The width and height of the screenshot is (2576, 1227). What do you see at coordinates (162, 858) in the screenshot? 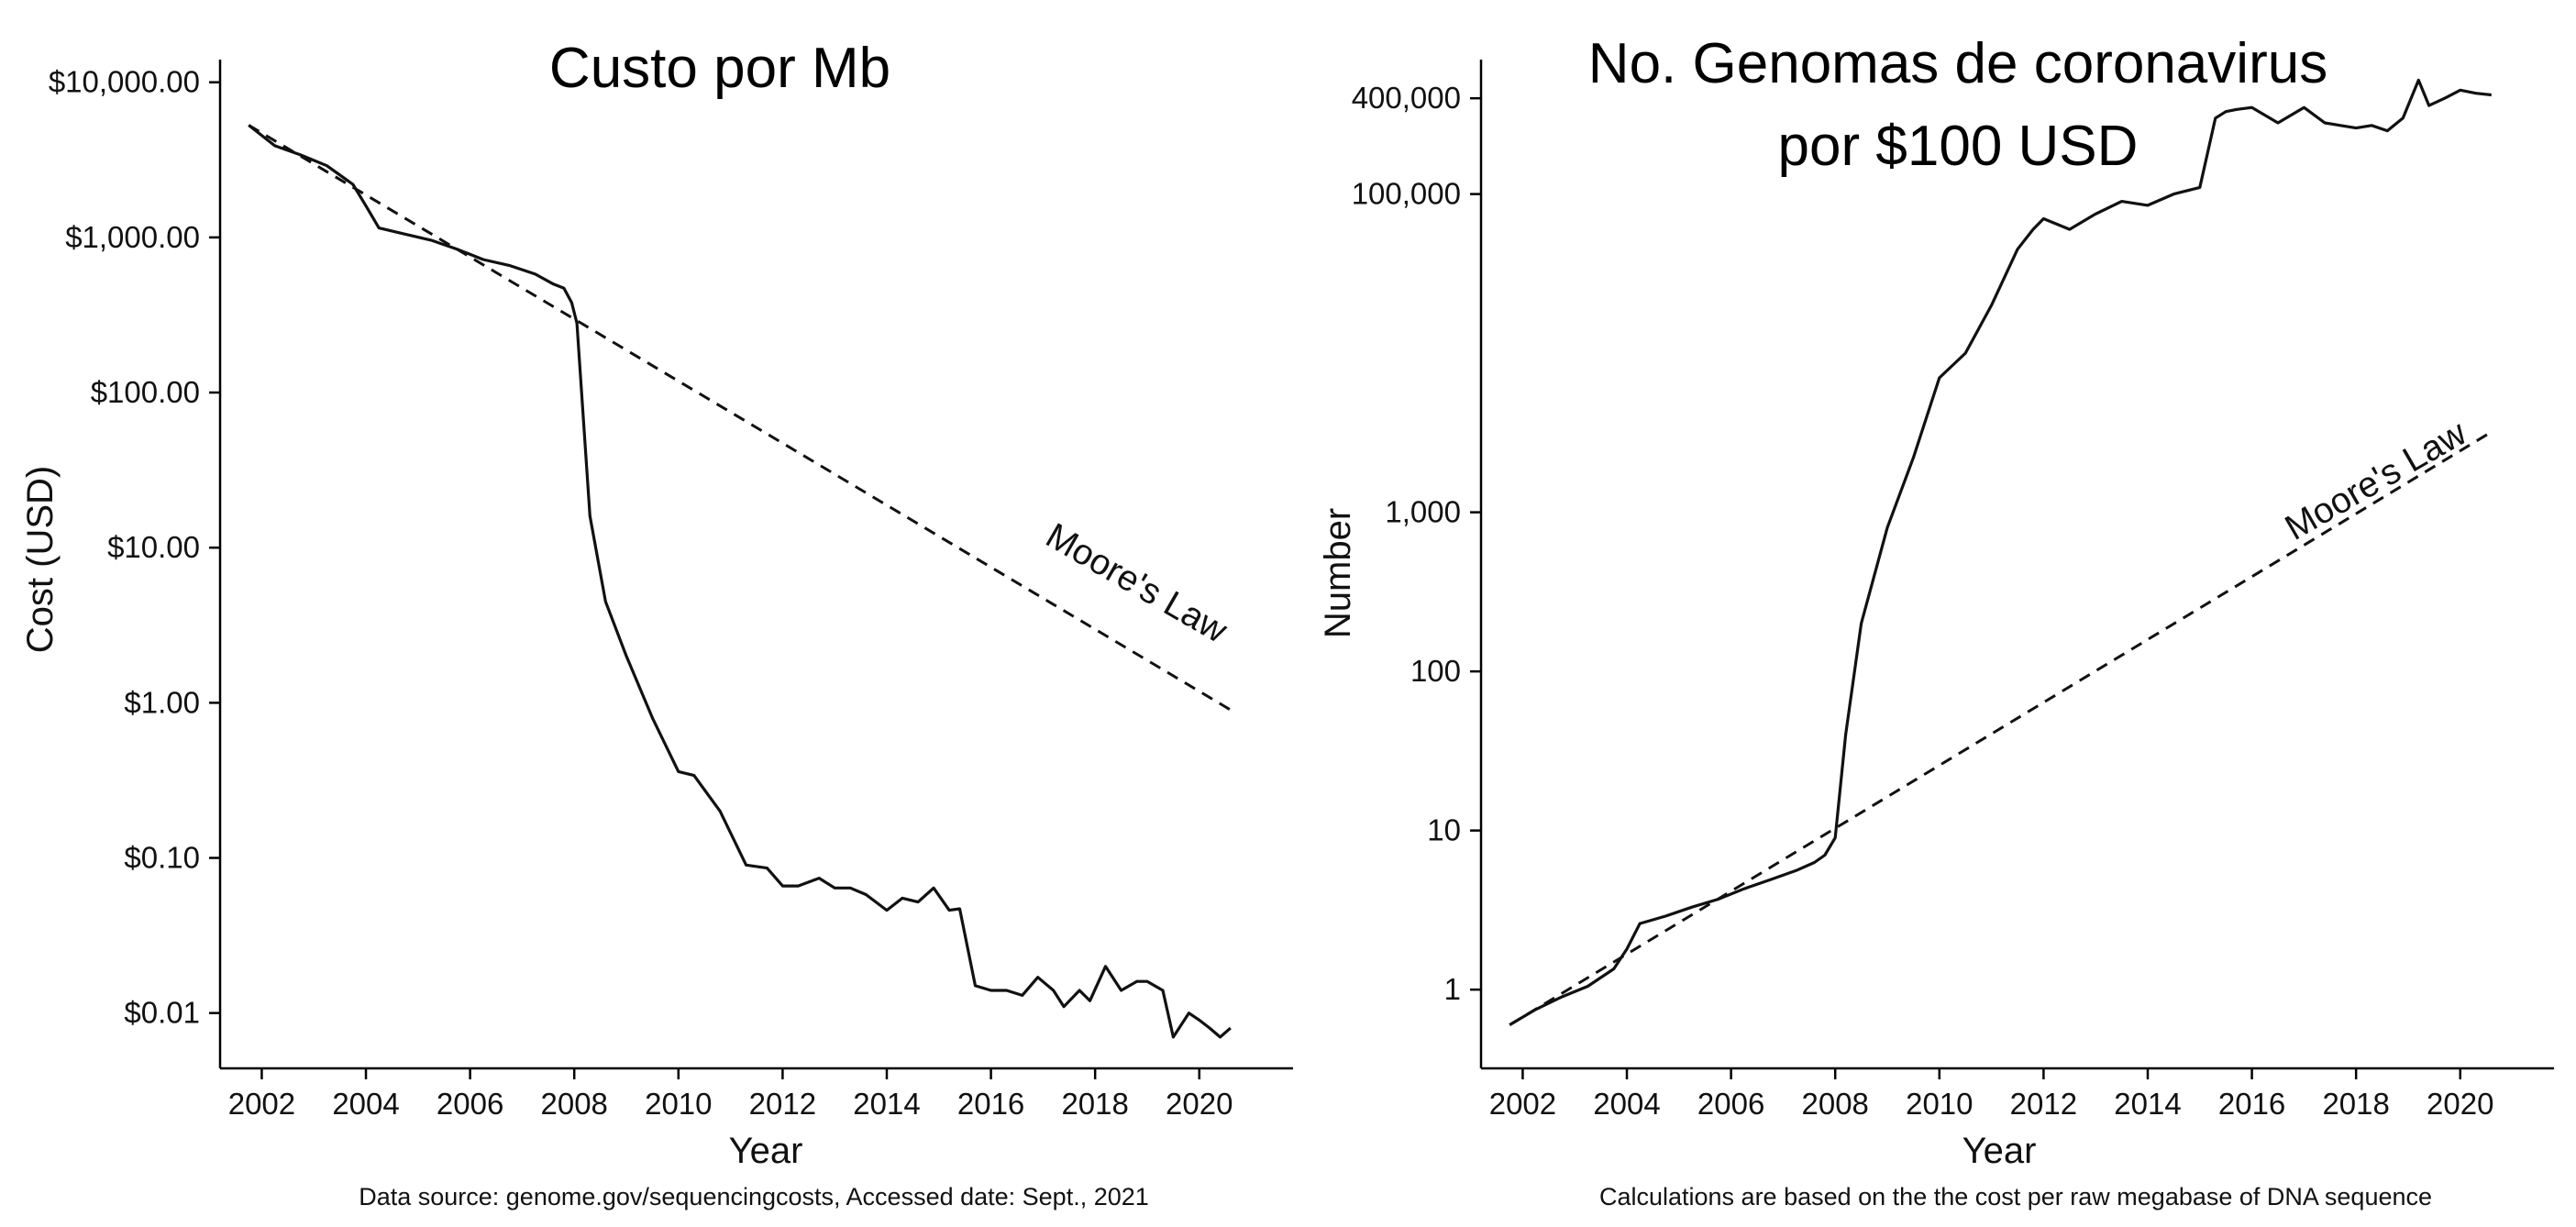
I see `cost-chart-y-tick-label: $0.10` at bounding box center [162, 858].